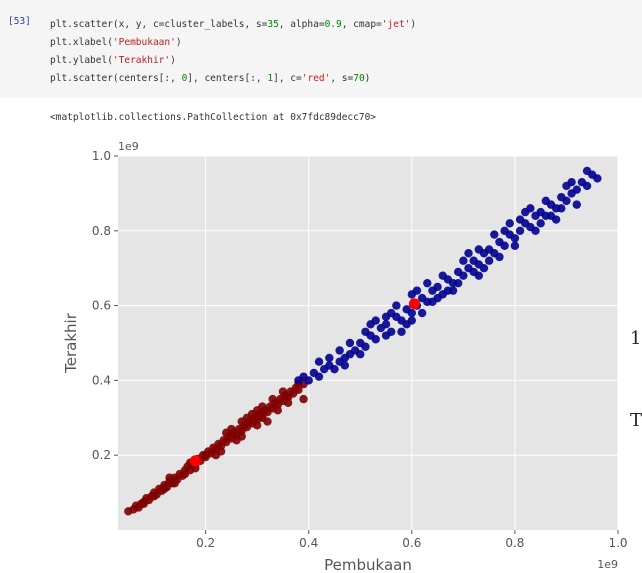 This screenshot has height=573, width=642. Describe the element at coordinates (359, 78) in the screenshot. I see `code-token: 70` at that location.